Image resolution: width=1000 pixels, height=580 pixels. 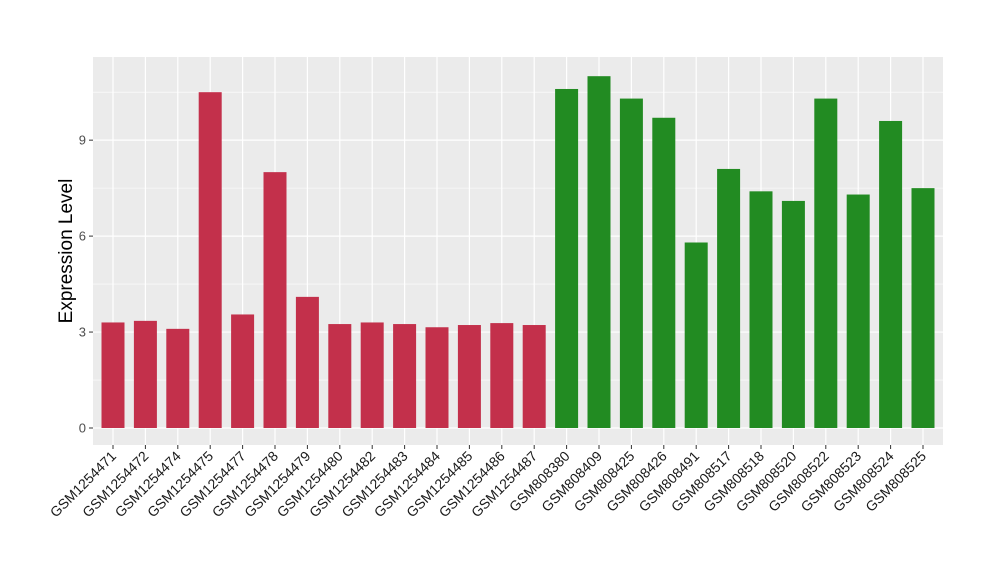 What do you see at coordinates (340, 376) in the screenshot?
I see `bar-gsm1254480` at bounding box center [340, 376].